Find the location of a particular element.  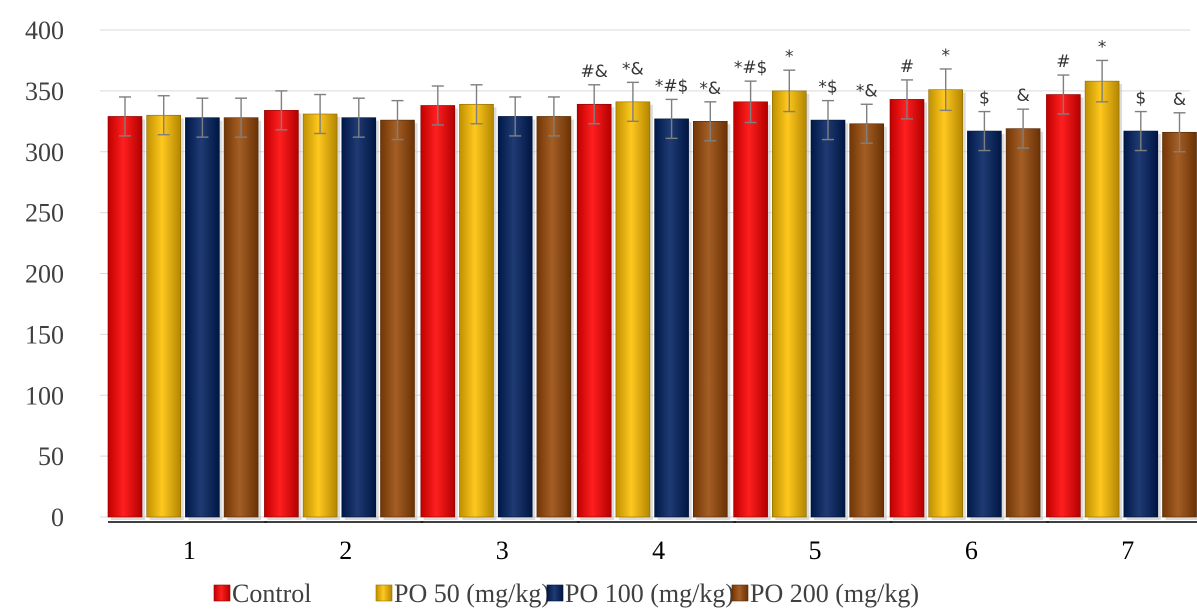

y-tick-label: 300 is located at coordinates (44, 152).